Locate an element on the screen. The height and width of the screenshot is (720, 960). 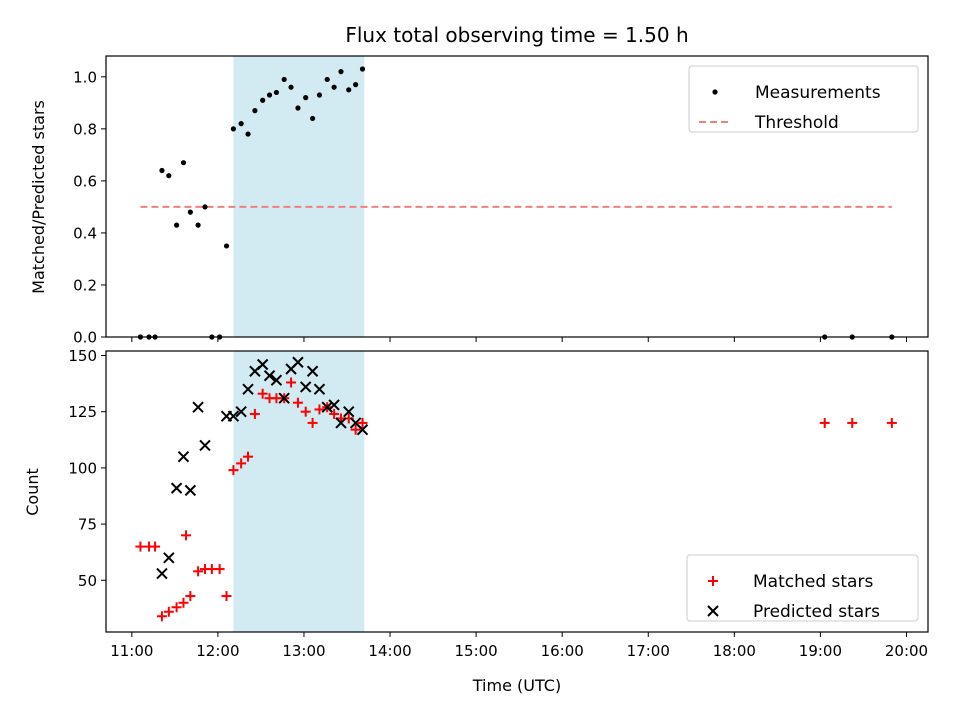
bottom-y-tick-label: 100 is located at coordinates (82, 468).